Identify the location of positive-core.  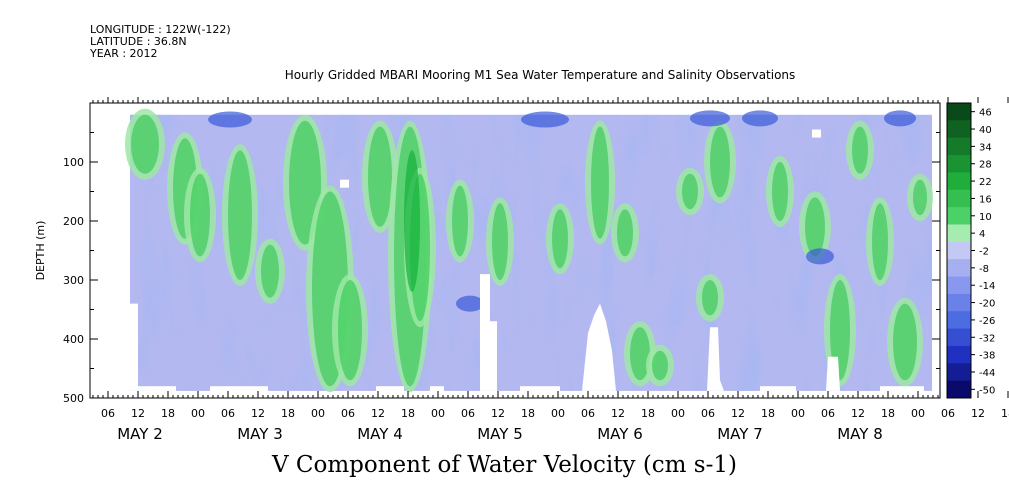
(412, 221).